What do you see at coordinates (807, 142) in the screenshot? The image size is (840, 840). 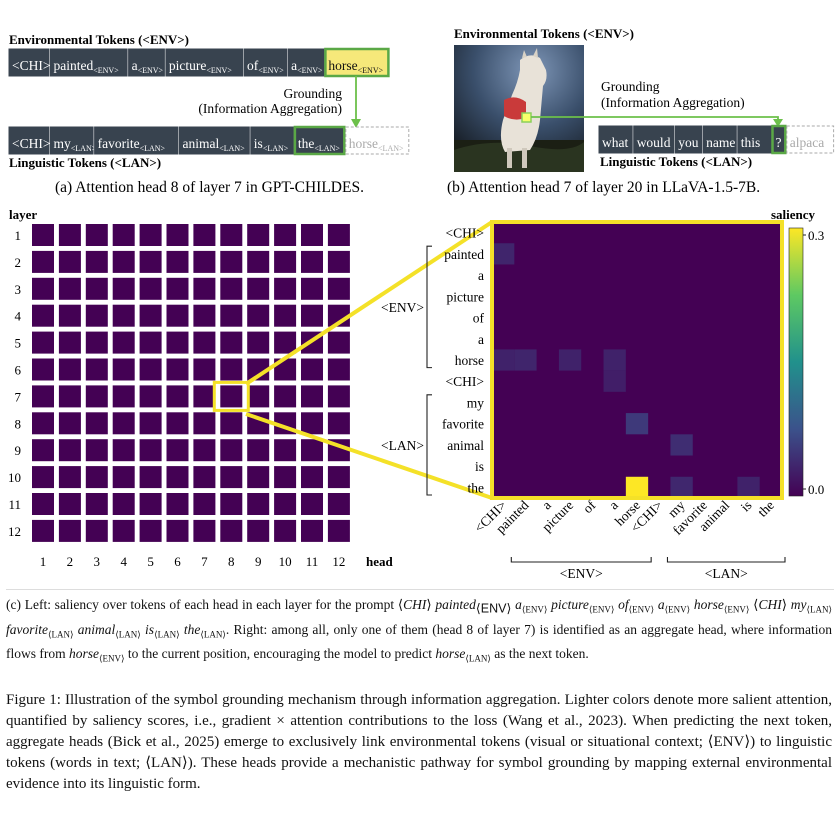 I see `panel-b-lan-token-text: alpaca` at bounding box center [807, 142].